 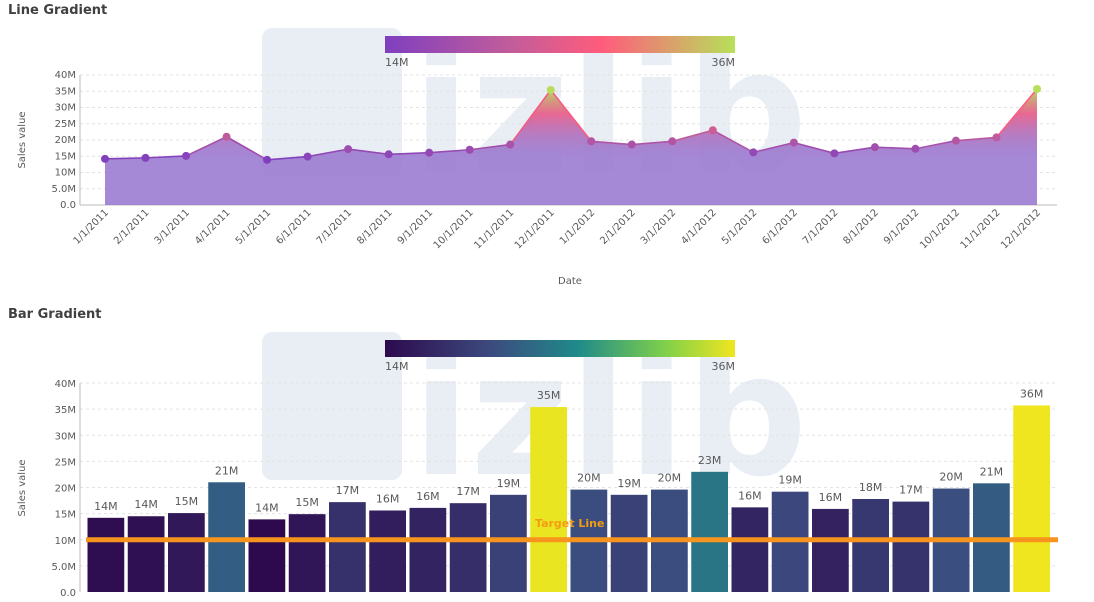 I want to click on y-tick-label: 10M, so click(x=65, y=541).